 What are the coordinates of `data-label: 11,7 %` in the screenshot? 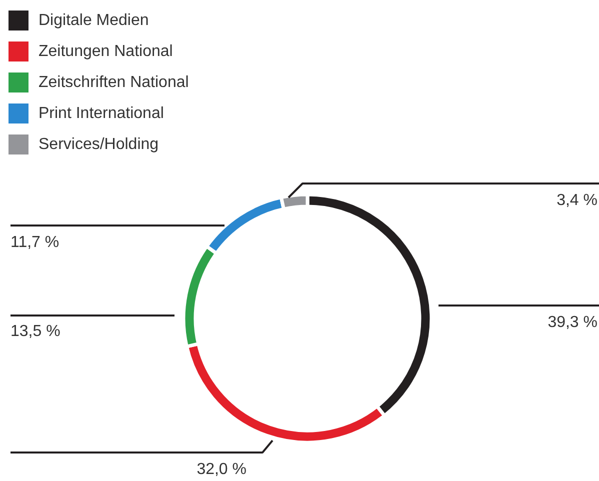 It's located at (35, 242).